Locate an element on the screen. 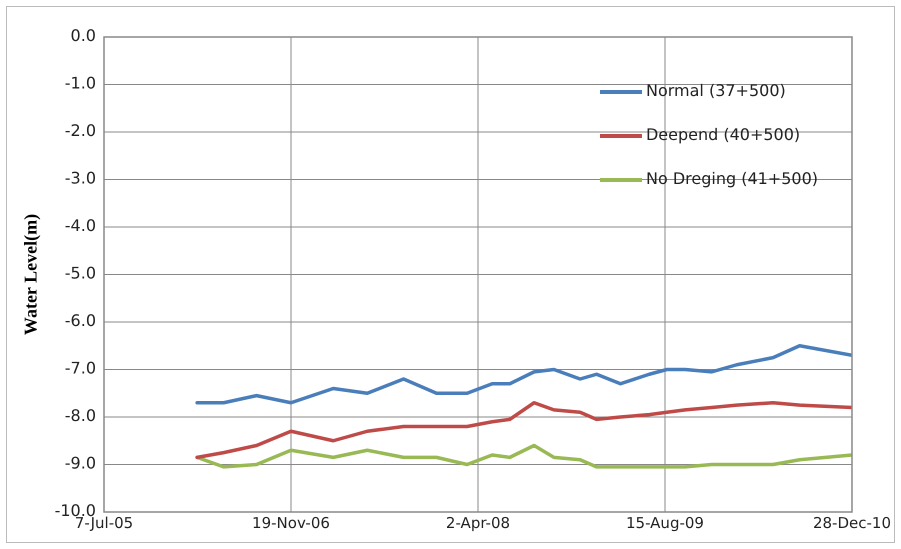 Image resolution: width=901 pixels, height=549 pixels. legend-label: No Dreging (41+500) is located at coordinates (732, 178).